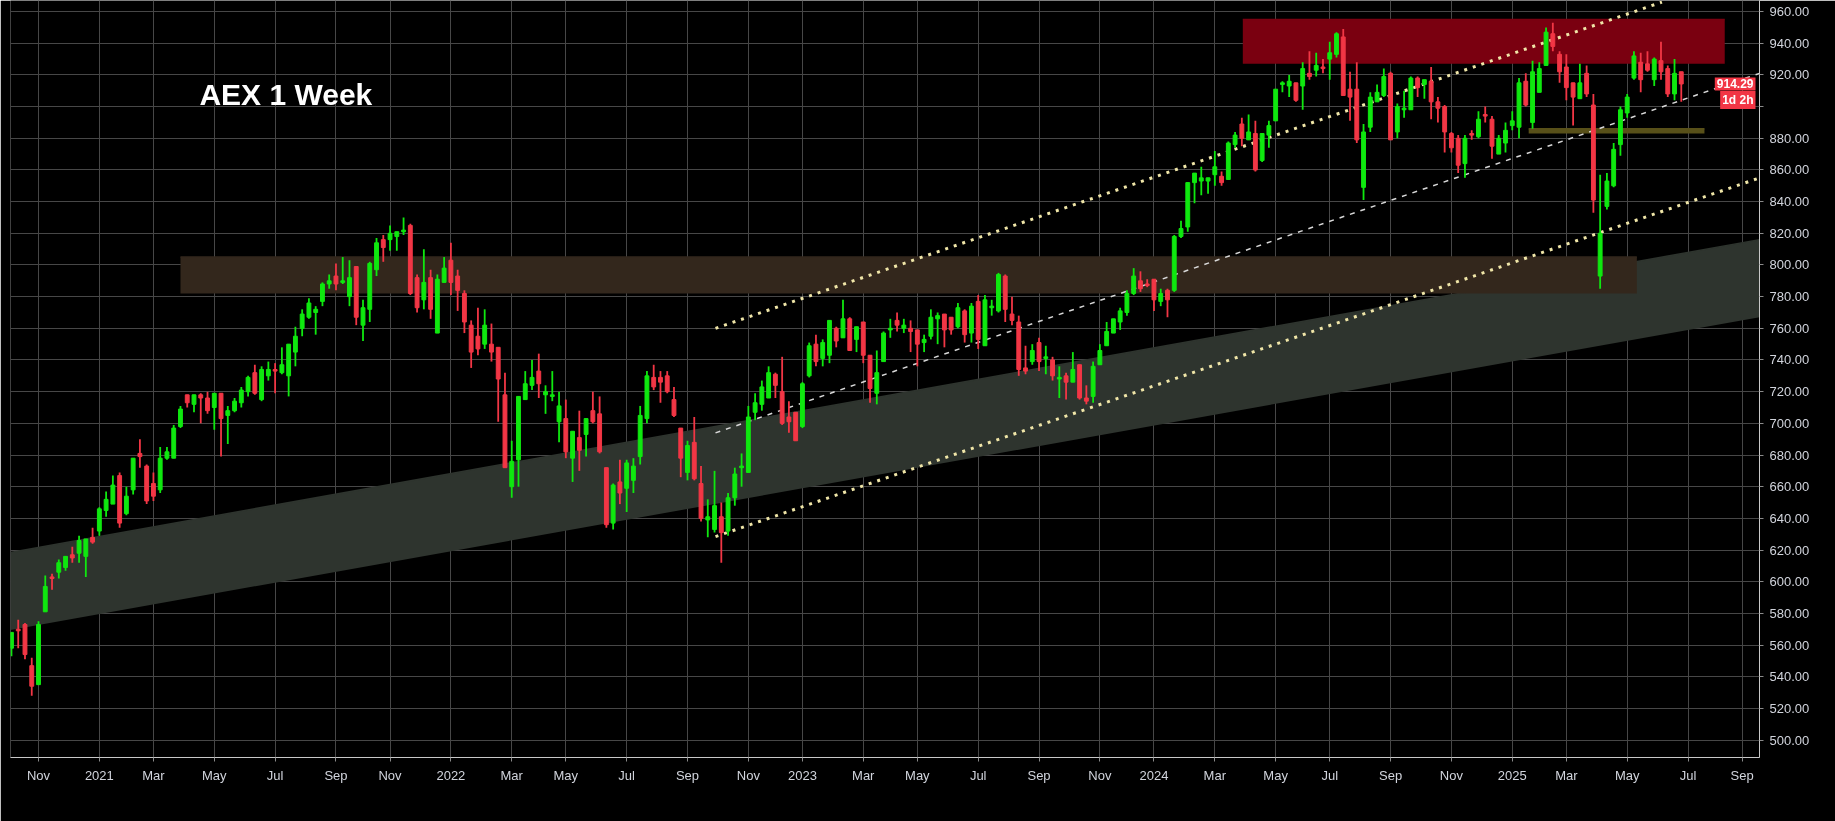  I want to click on y-tick-label: 920.00, so click(1789, 75).